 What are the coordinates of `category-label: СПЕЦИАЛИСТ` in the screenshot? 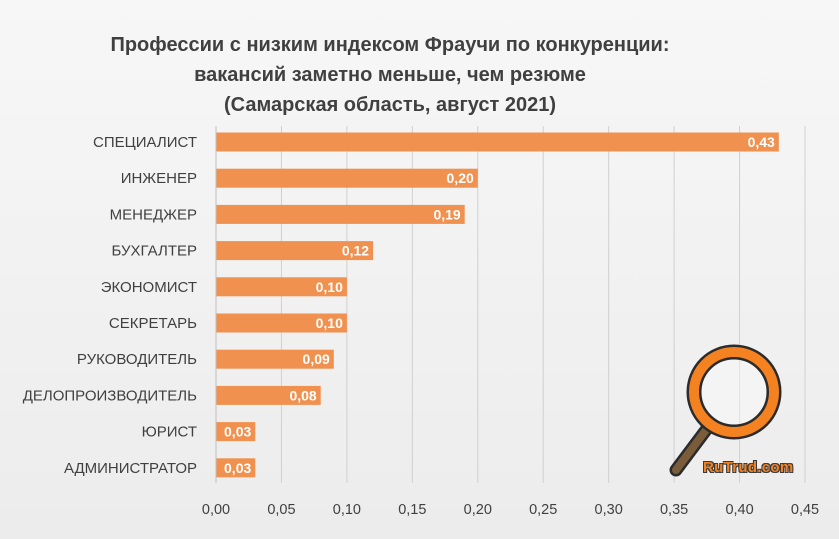 It's located at (145, 142).